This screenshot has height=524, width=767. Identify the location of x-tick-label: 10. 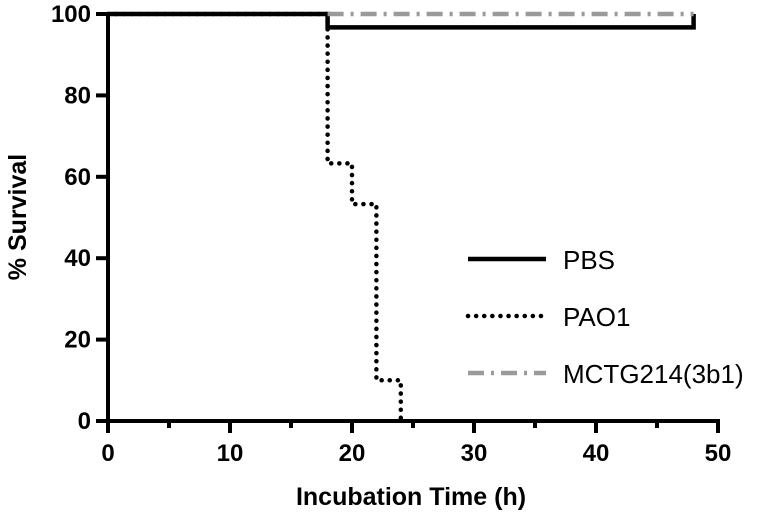
(230, 453).